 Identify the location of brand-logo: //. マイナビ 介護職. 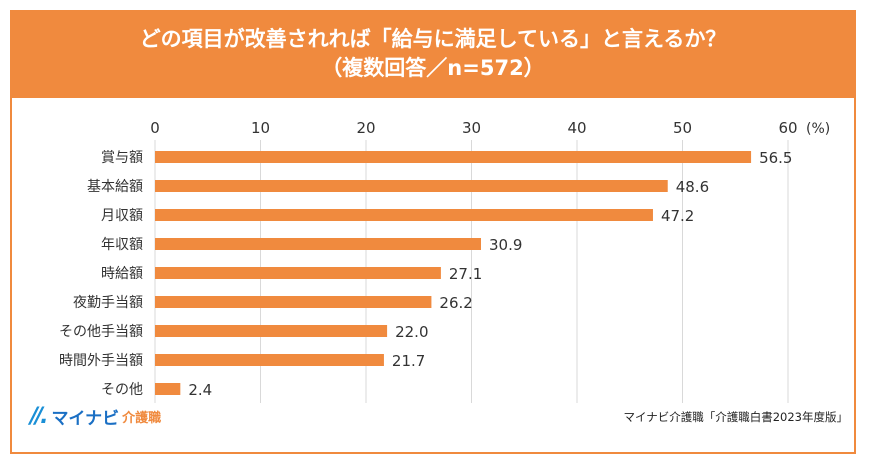
(95, 416).